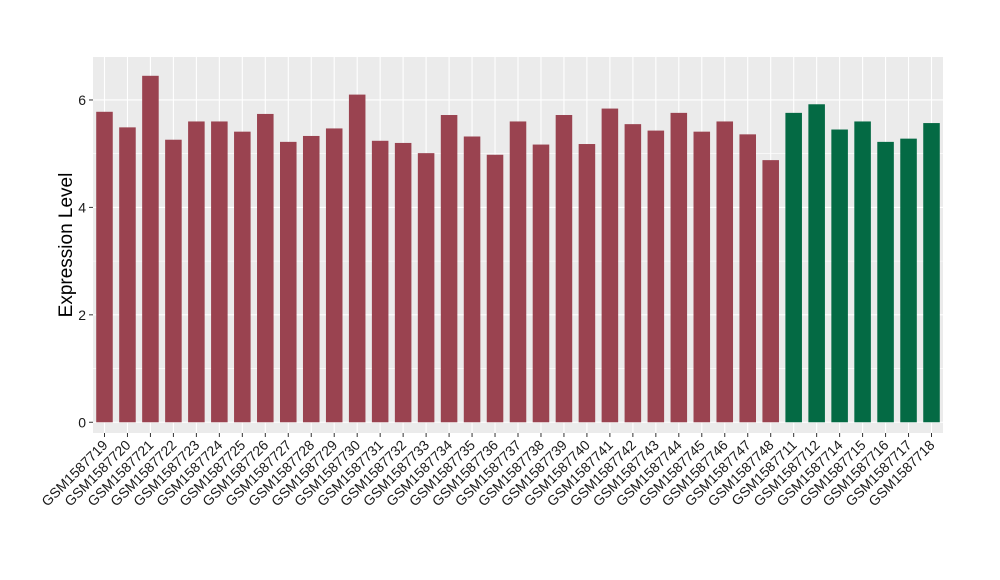  I want to click on y-axis: 0 2 4 6, so click(85, 261).